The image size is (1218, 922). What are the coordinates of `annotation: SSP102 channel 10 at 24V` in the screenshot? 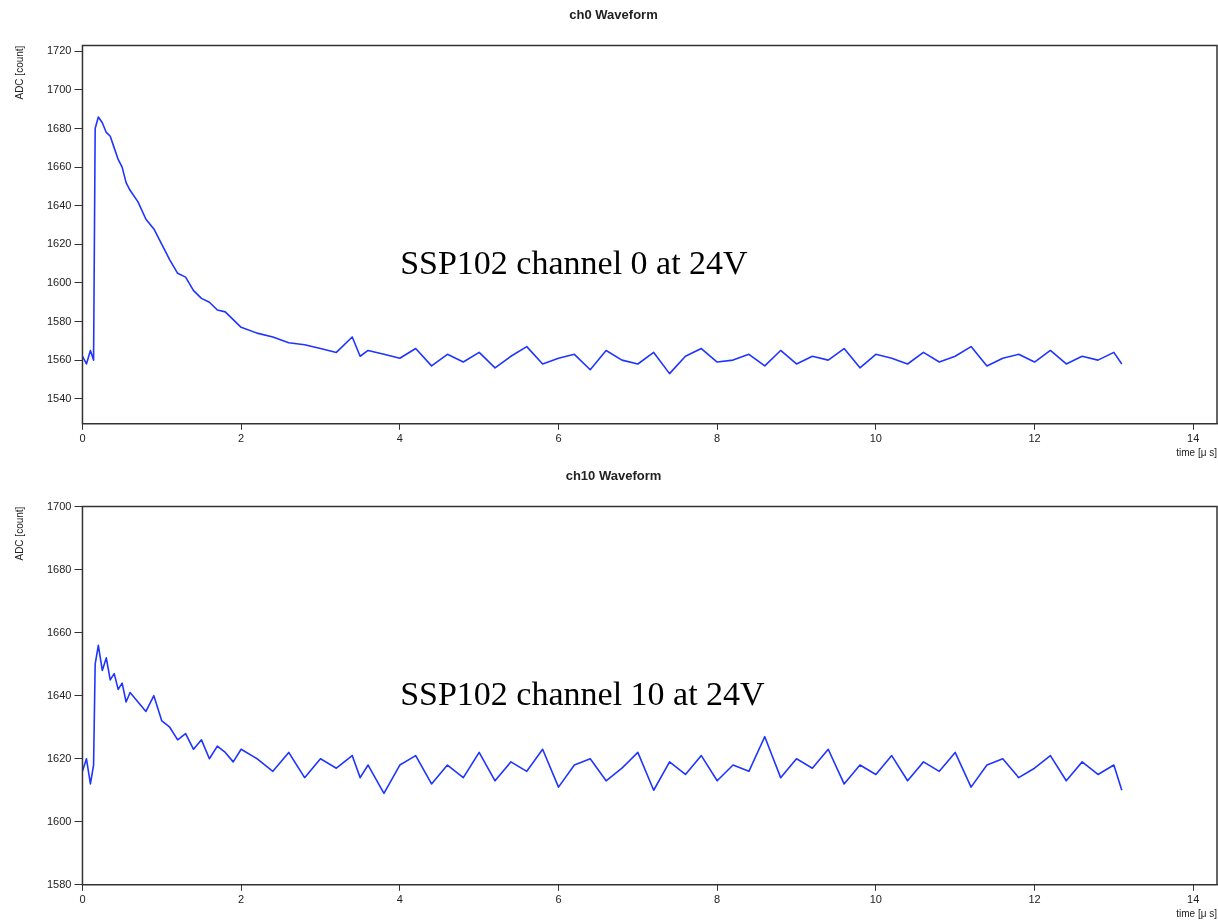 It's located at (583, 693).